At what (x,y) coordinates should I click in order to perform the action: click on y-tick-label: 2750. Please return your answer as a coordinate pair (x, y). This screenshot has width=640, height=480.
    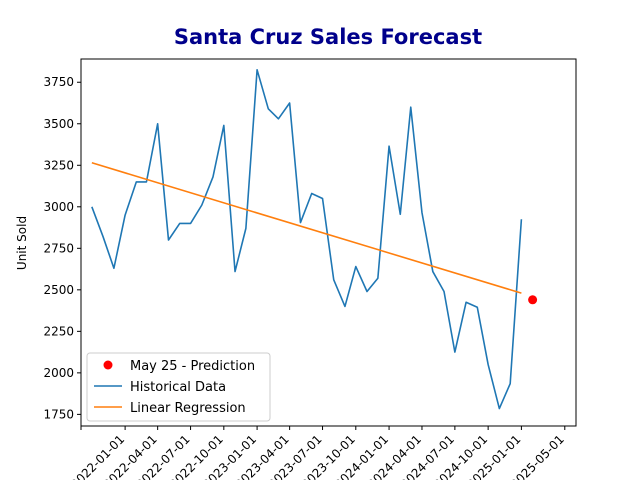
    Looking at the image, I should click on (58, 248).